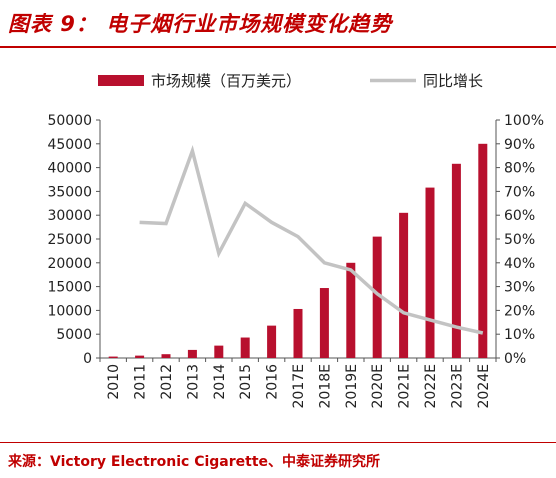 Image resolution: width=556 pixels, height=478 pixels. I want to click on source-divider, so click(278, 442).